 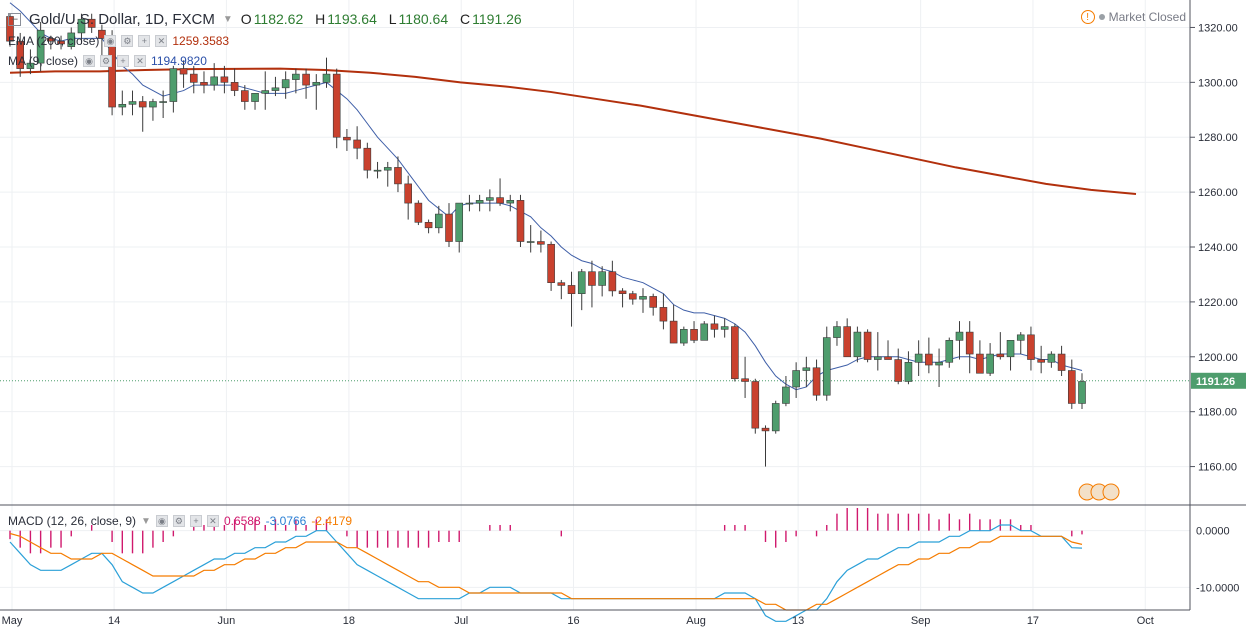 What do you see at coordinates (201, 41) in the screenshot?
I see `ema-value: 1259.3583` at bounding box center [201, 41].